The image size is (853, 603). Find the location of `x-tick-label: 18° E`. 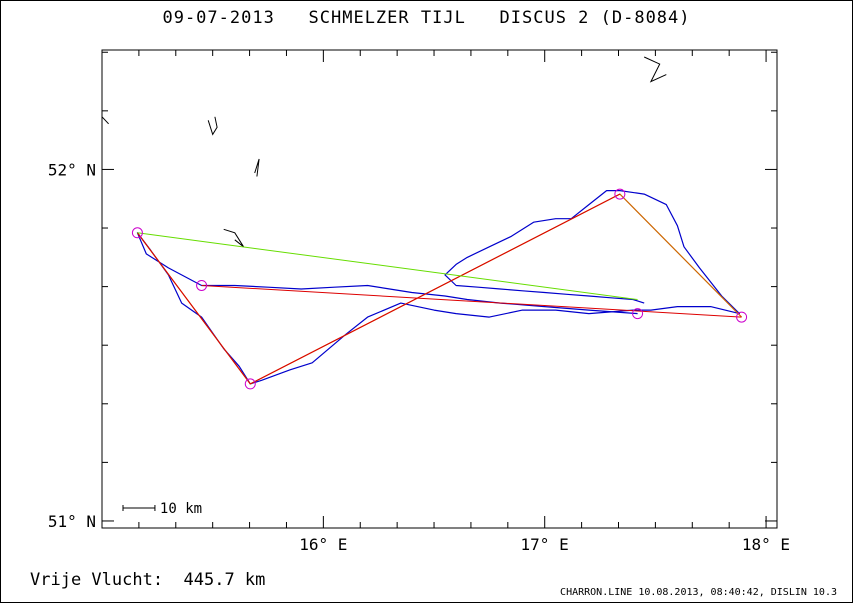

x-tick-label: 18° E is located at coordinates (766, 544).